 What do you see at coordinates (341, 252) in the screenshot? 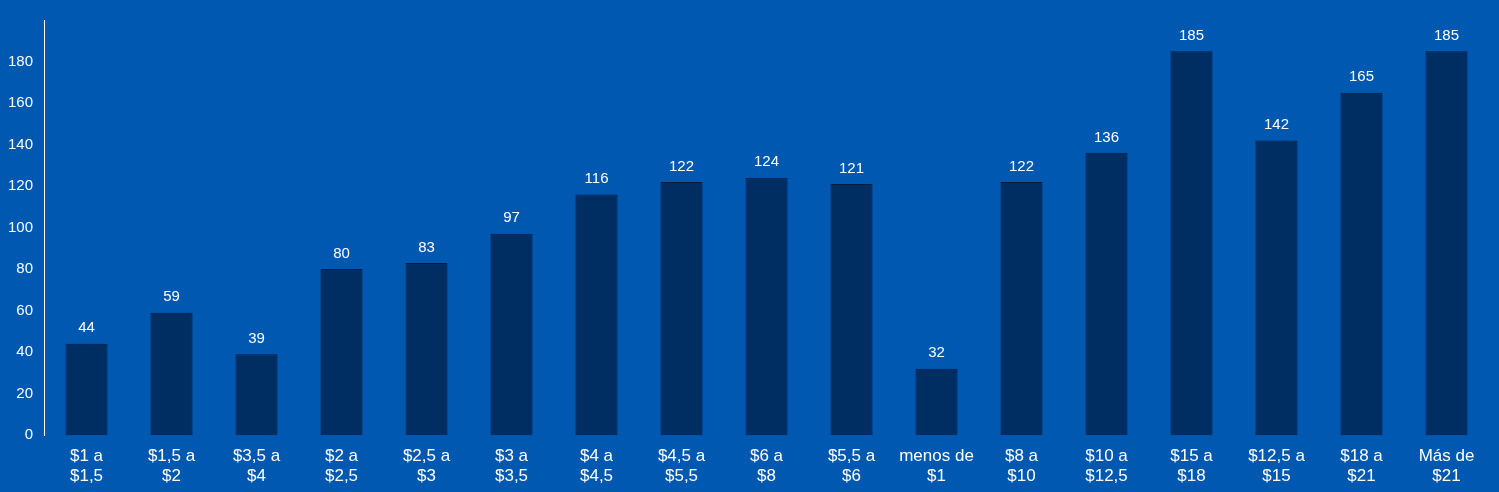
I see `data-label: 80` at bounding box center [341, 252].